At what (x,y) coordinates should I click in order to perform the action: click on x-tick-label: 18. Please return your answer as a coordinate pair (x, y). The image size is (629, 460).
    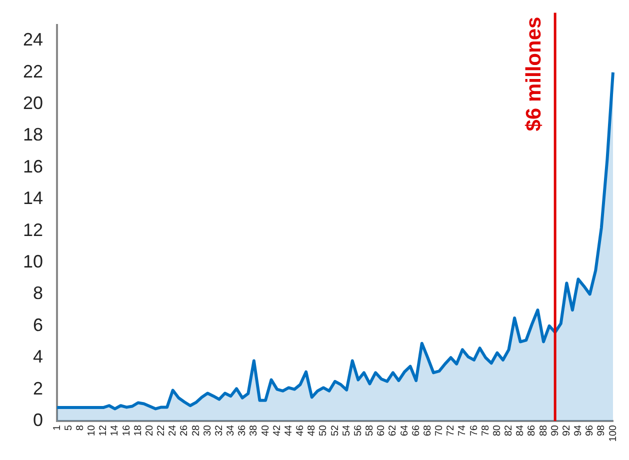
    Looking at the image, I should click on (138, 430).